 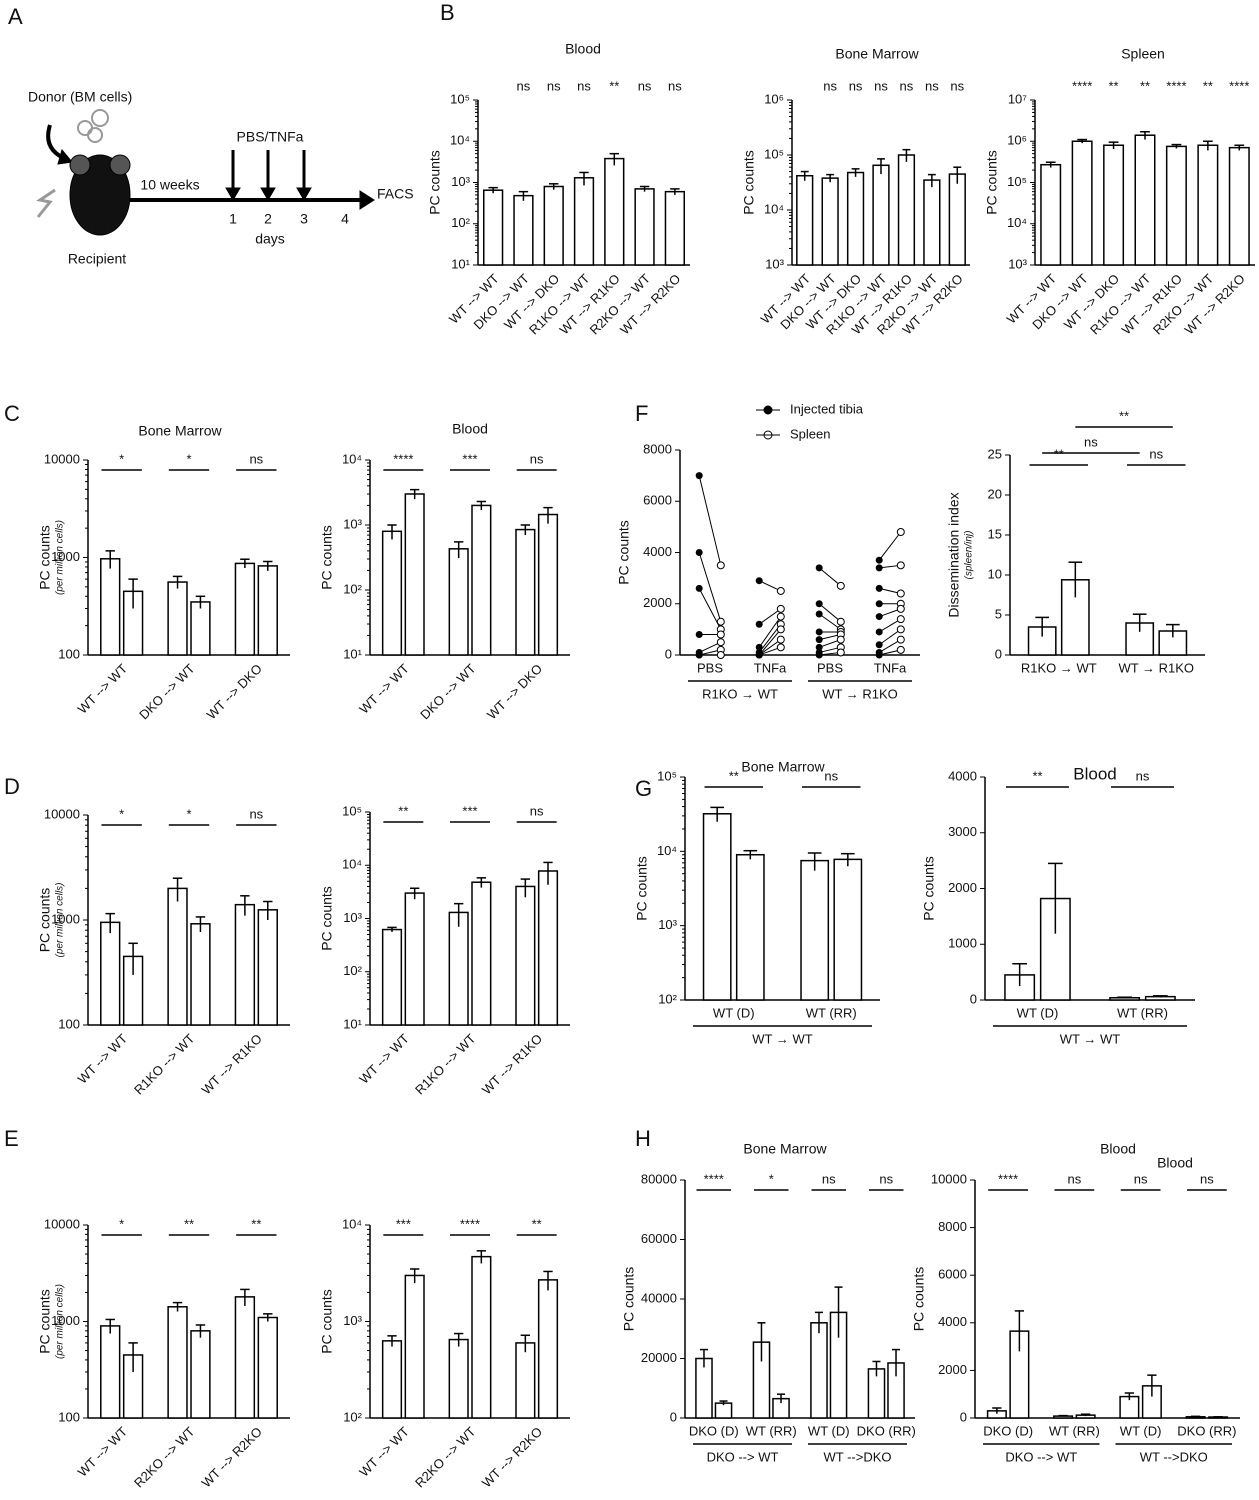 I want to click on x-tick-label: DKO --> WT, so click(x=166, y=691).